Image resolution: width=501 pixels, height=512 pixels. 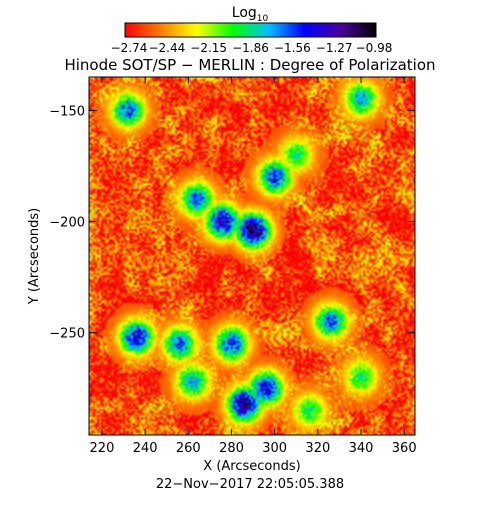 What do you see at coordinates (250, 14) in the screenshot?
I see `colorbar-label: Log10` at bounding box center [250, 14].